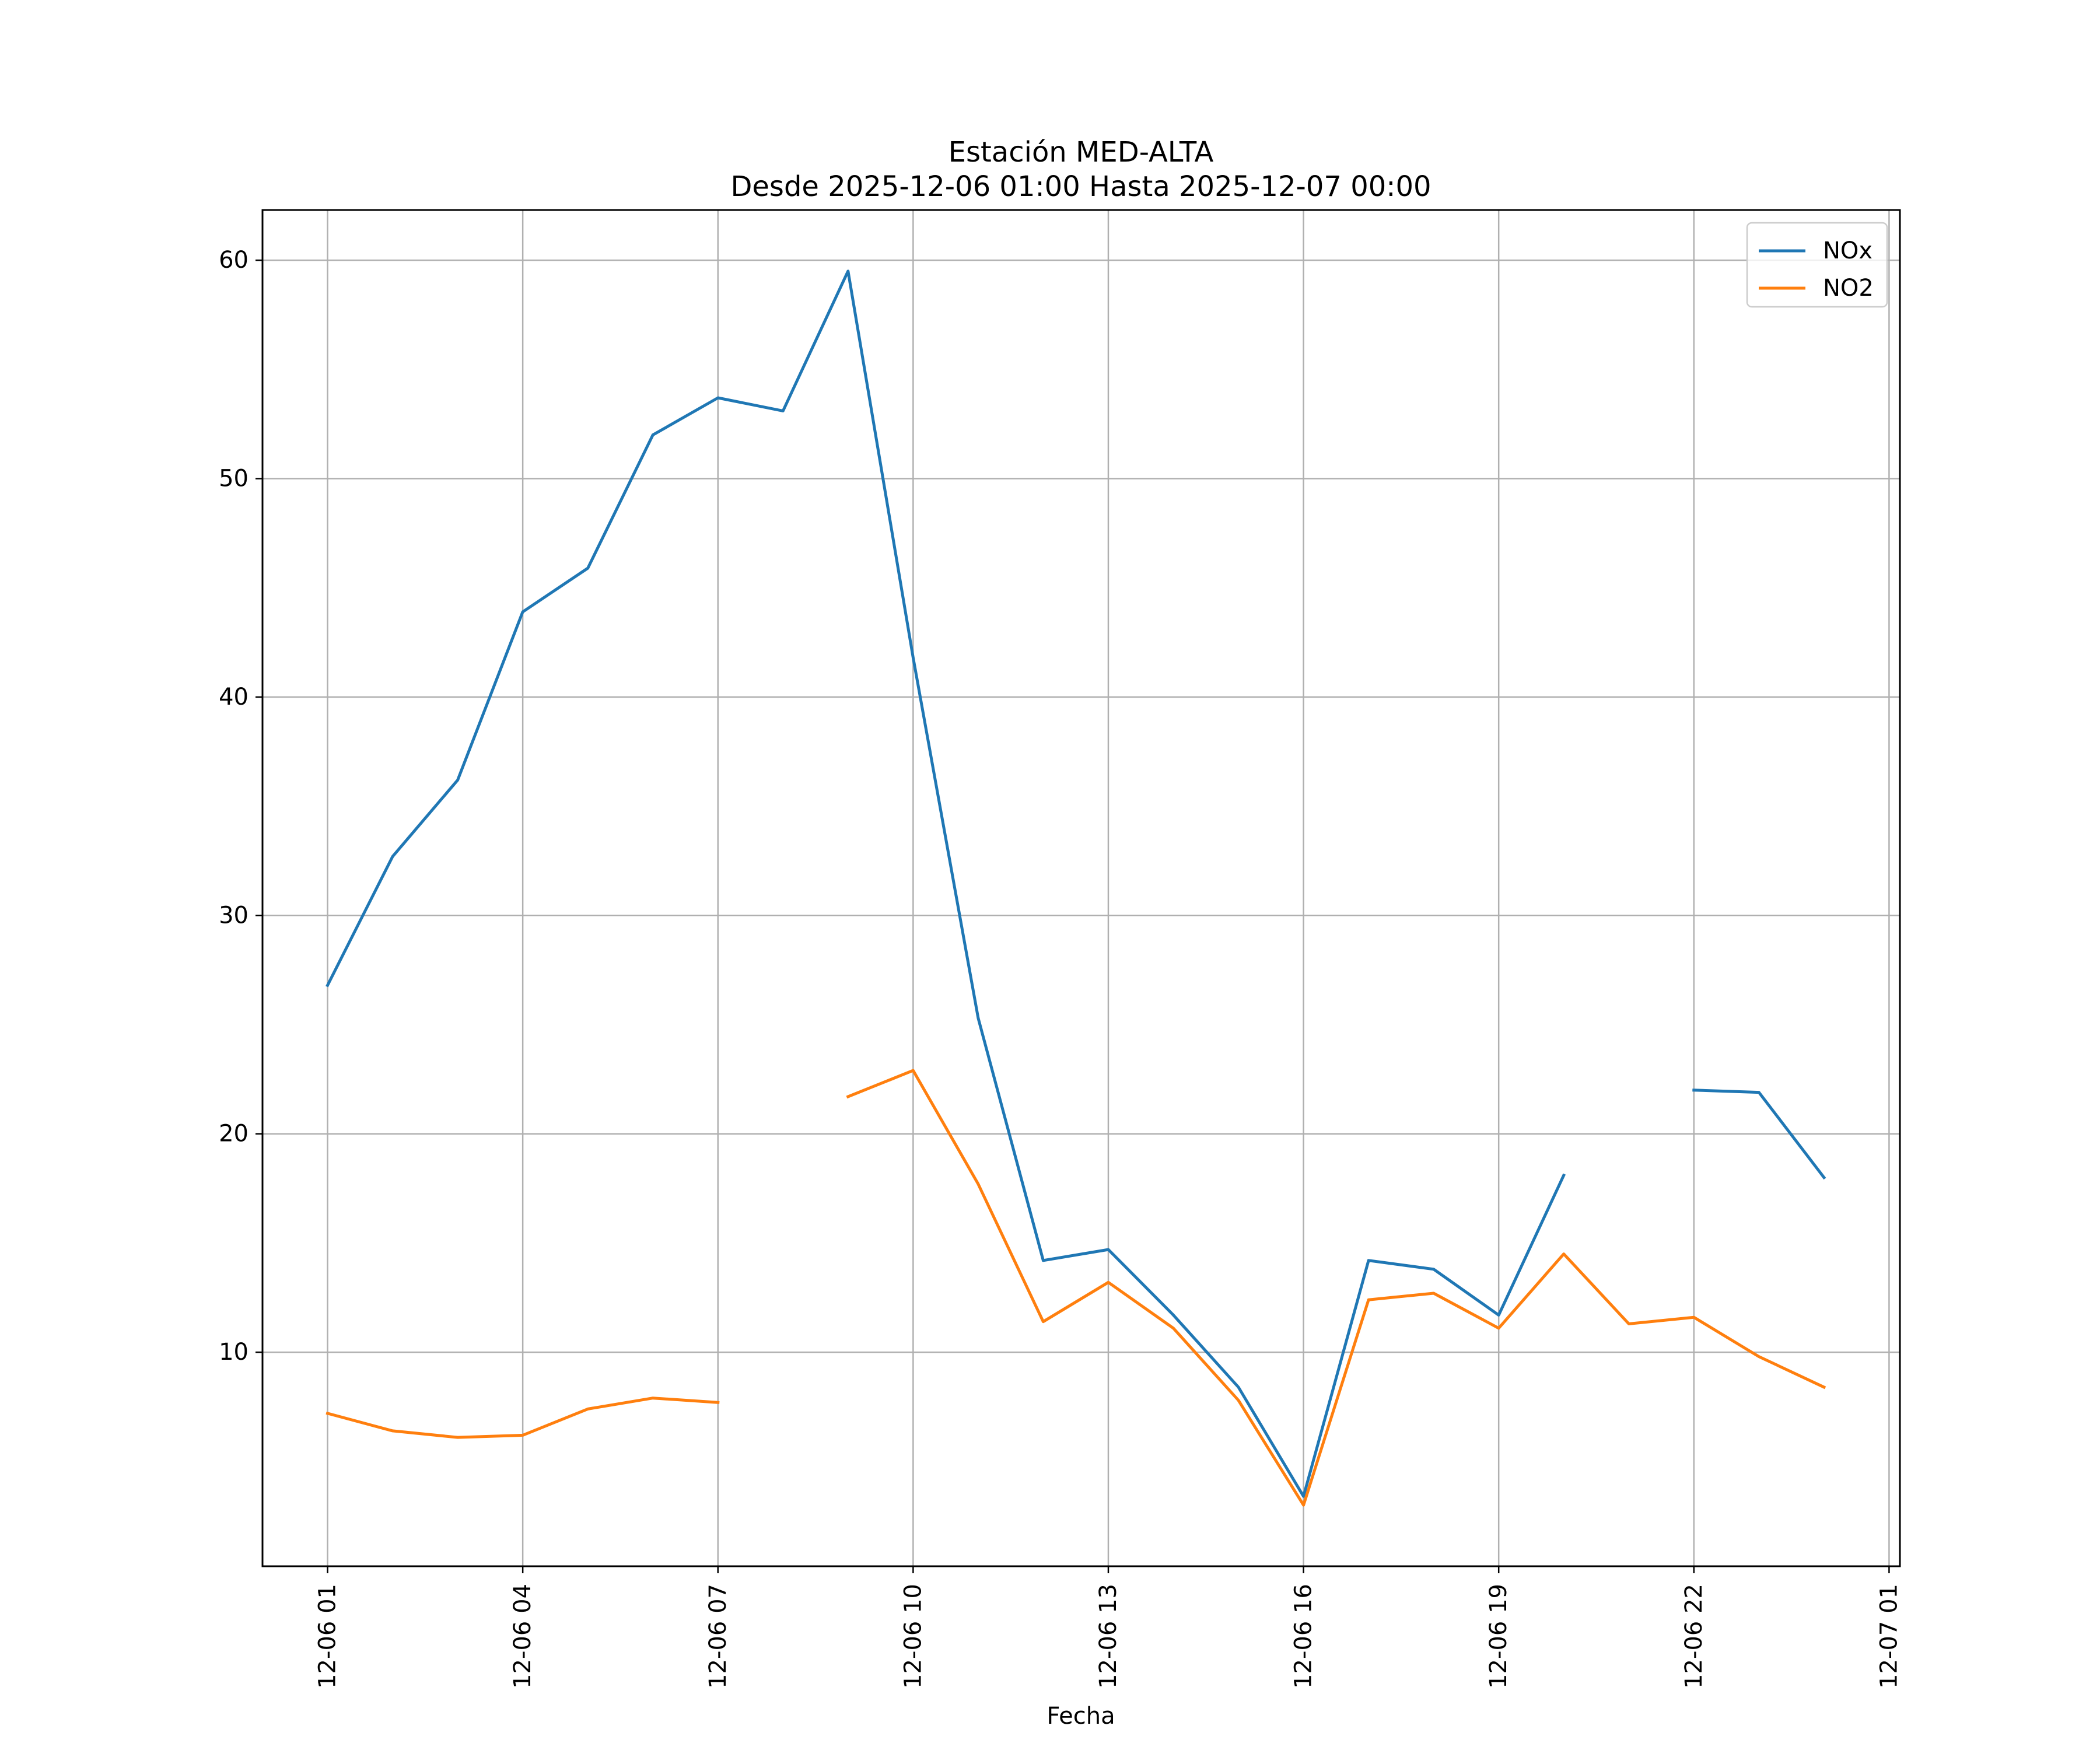 The width and height of the screenshot is (2100, 1750). What do you see at coordinates (1081, 152) in the screenshot?
I see `chart-title: Estación MED-ALTA` at bounding box center [1081, 152].